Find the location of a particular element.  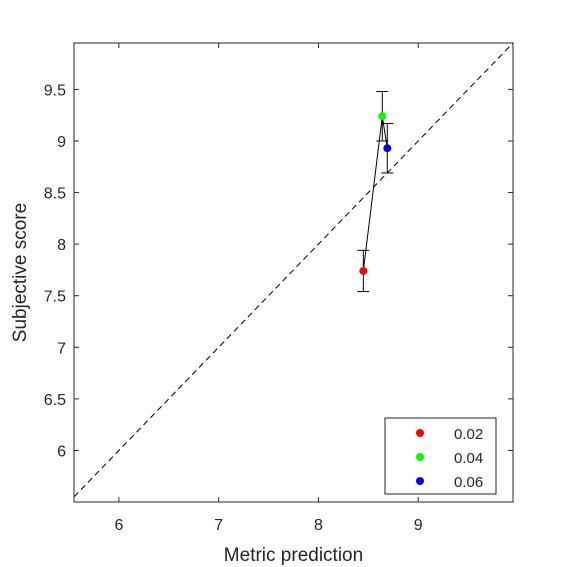

data-points is located at coordinates (375, 193).